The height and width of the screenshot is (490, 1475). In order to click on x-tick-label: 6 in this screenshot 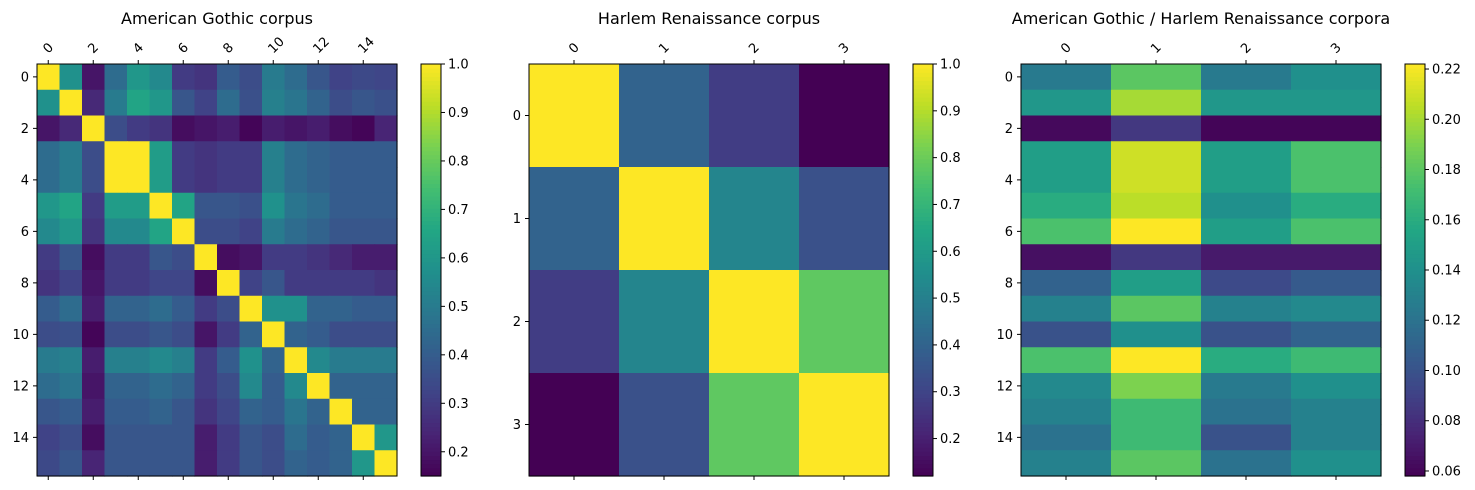, I will do `click(183, 48)`.